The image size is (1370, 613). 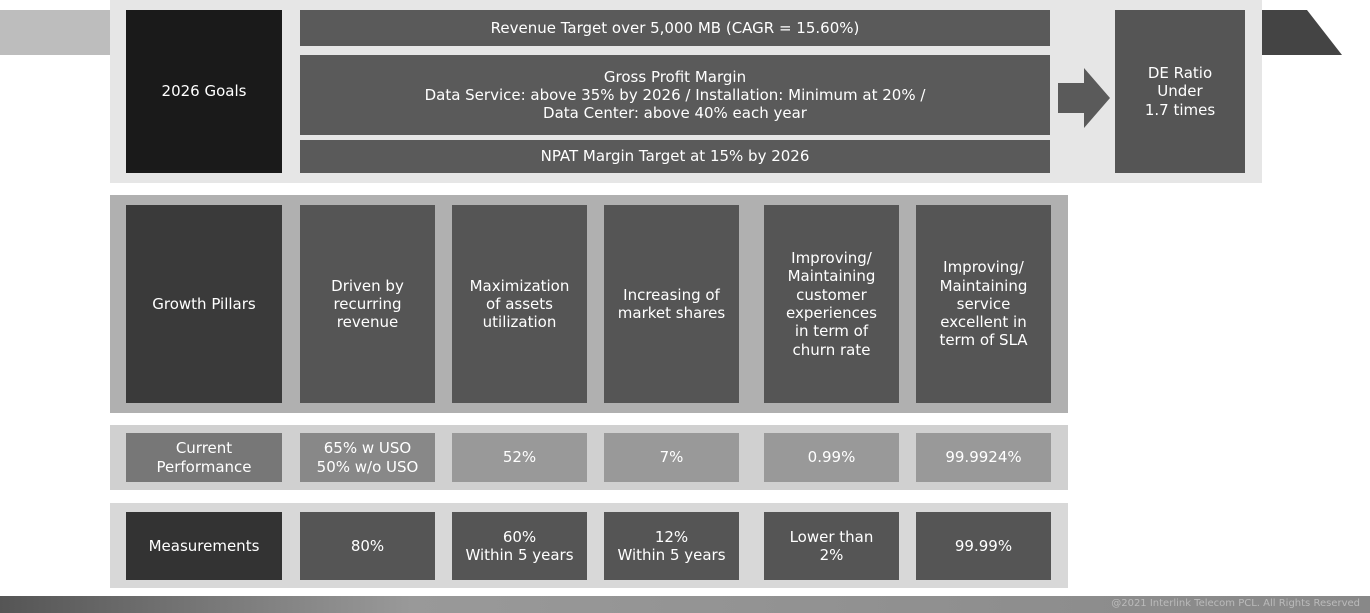 What do you see at coordinates (1180, 91) in the screenshot?
I see `de-ratio: DE Ratio Under 1.7 times` at bounding box center [1180, 91].